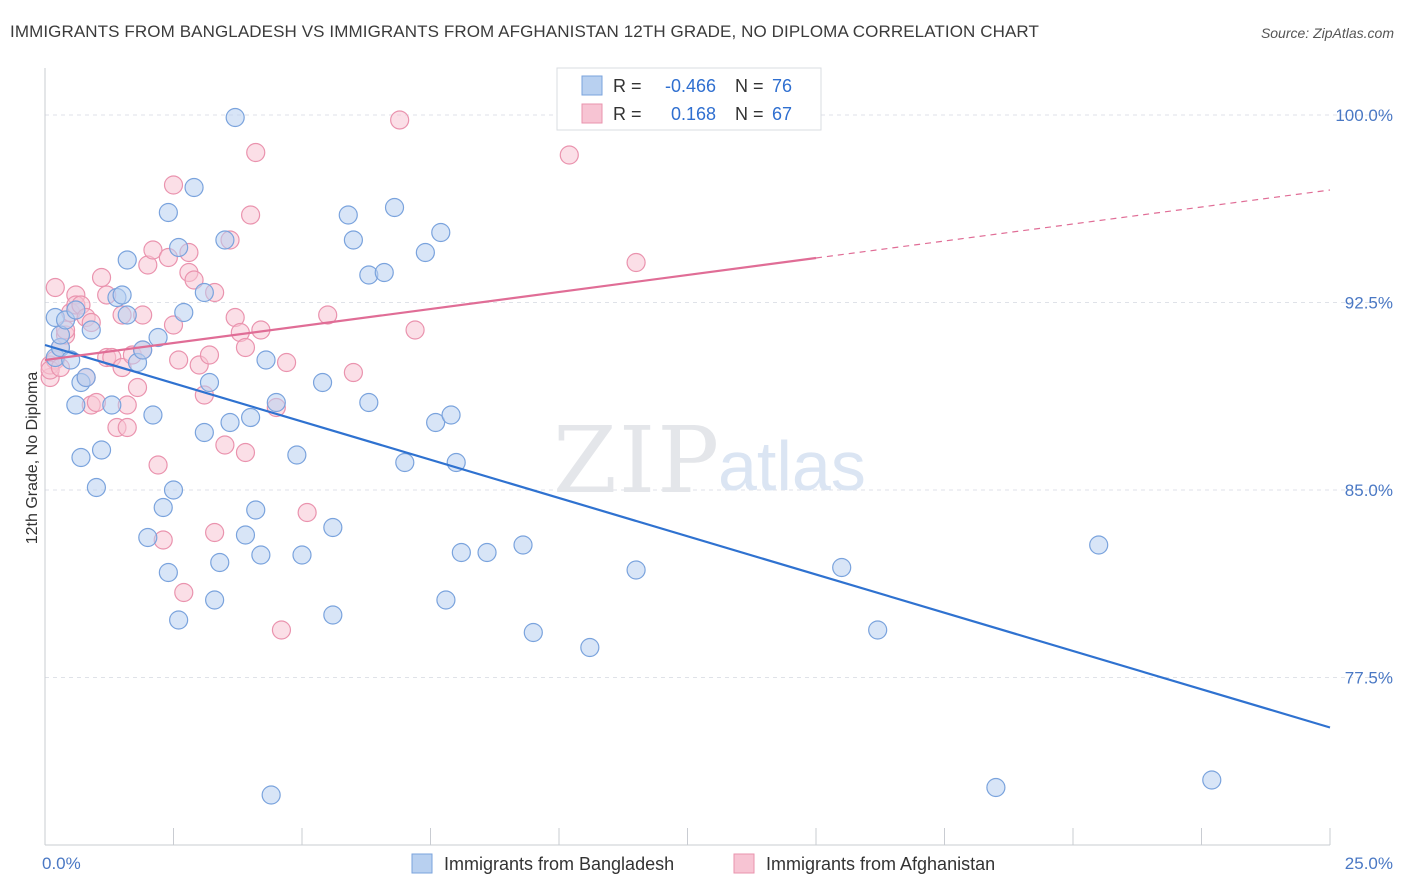 The image size is (1406, 892). Describe the element at coordinates (430, 309) in the screenshot. I see `afghanistan-trendline` at that location.